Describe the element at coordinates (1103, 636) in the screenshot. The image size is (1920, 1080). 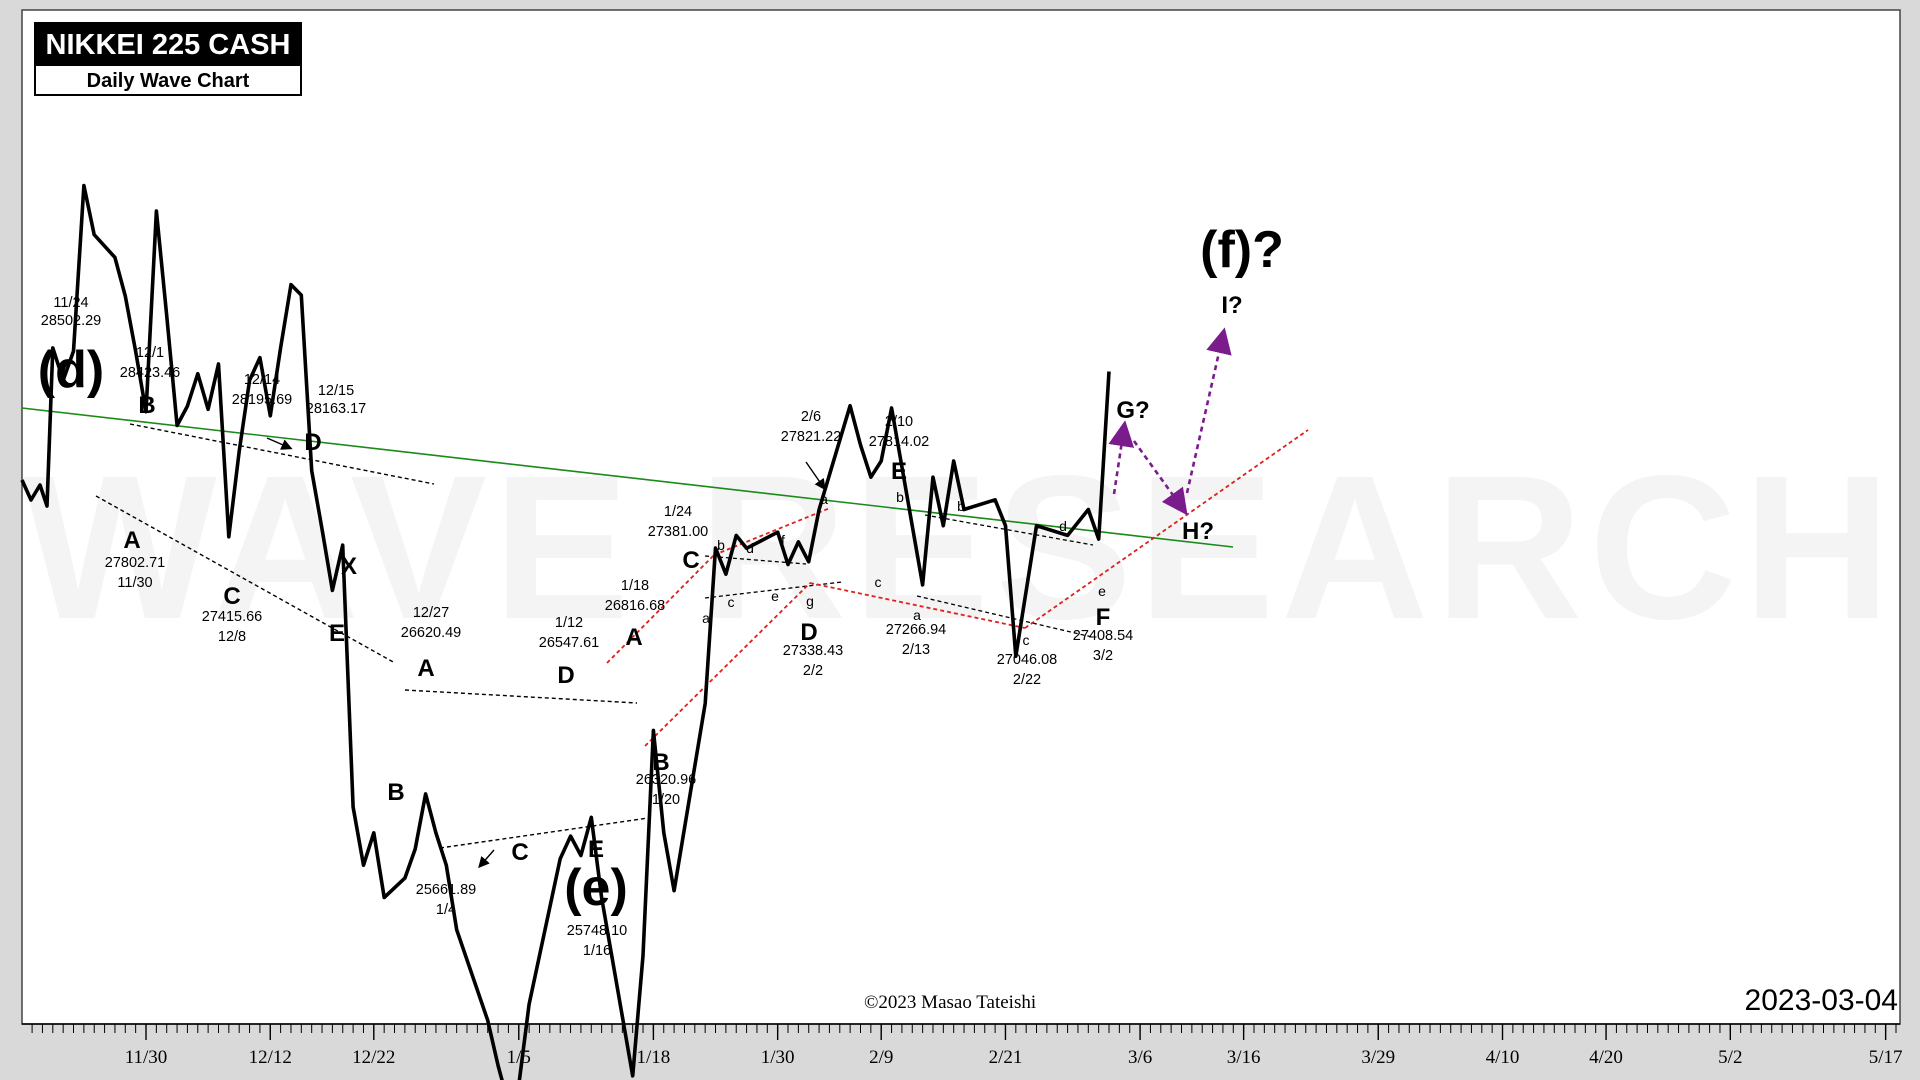
I see `annotation-line1: 27408.54` at that location.